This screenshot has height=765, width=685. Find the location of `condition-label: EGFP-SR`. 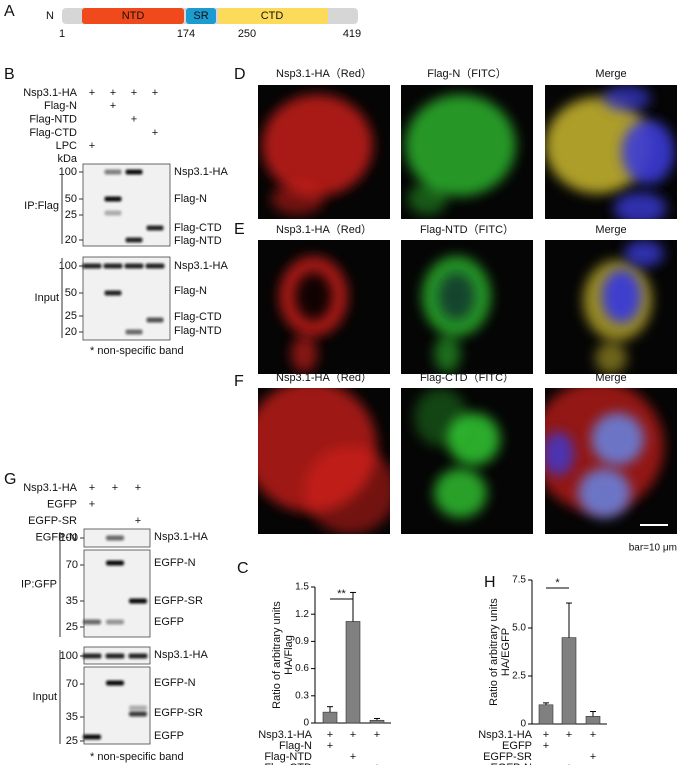

condition-label: EGFP-SR is located at coordinates (507, 757).